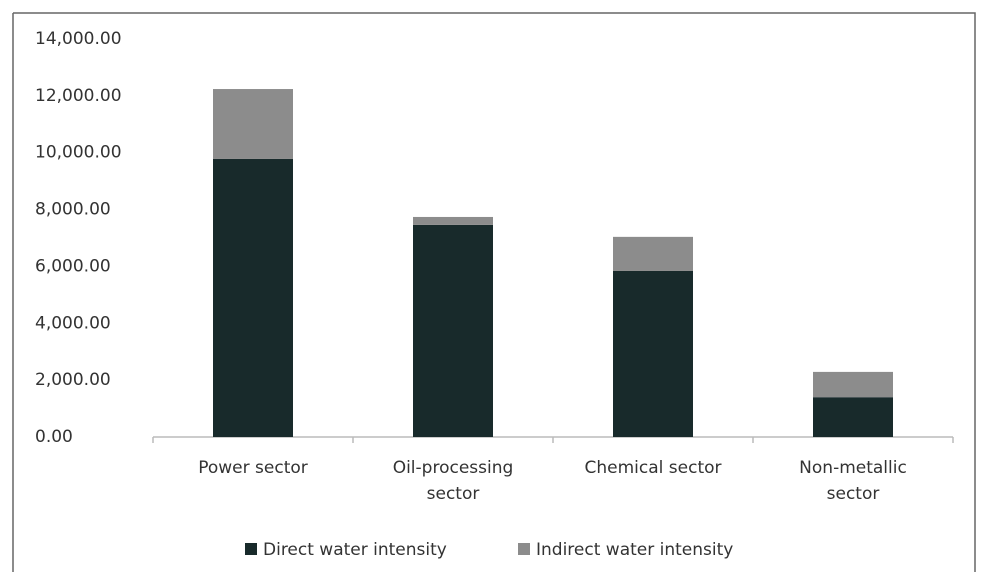 The width and height of the screenshot is (982, 572). Describe the element at coordinates (253, 468) in the screenshot. I see `x-tick-label: Power sector` at that location.